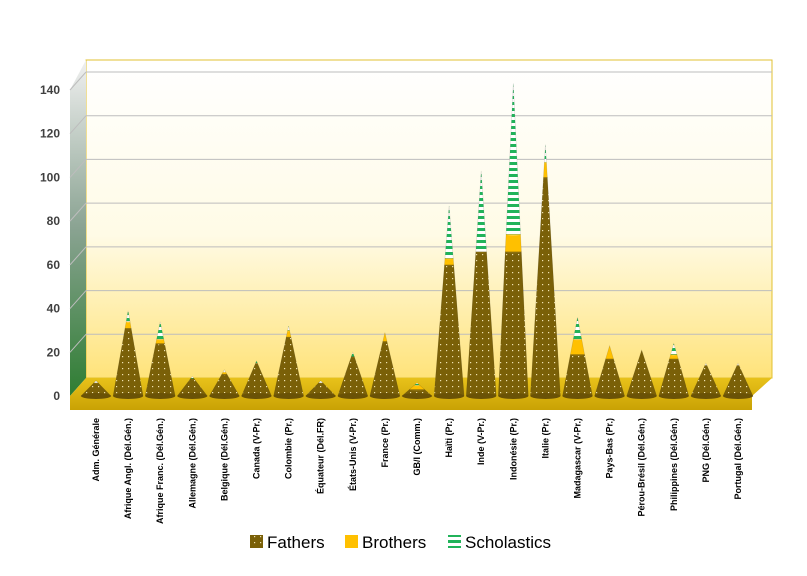 This screenshot has height=576, width=807. What do you see at coordinates (417, 447) in the screenshot?
I see `x-tick-label: GB/I (Comm.)` at bounding box center [417, 447].